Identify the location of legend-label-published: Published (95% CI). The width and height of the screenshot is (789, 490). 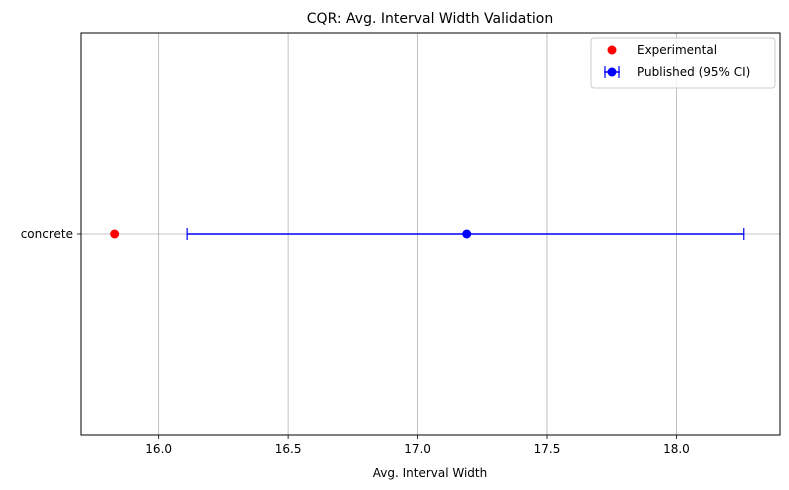
(693, 72).